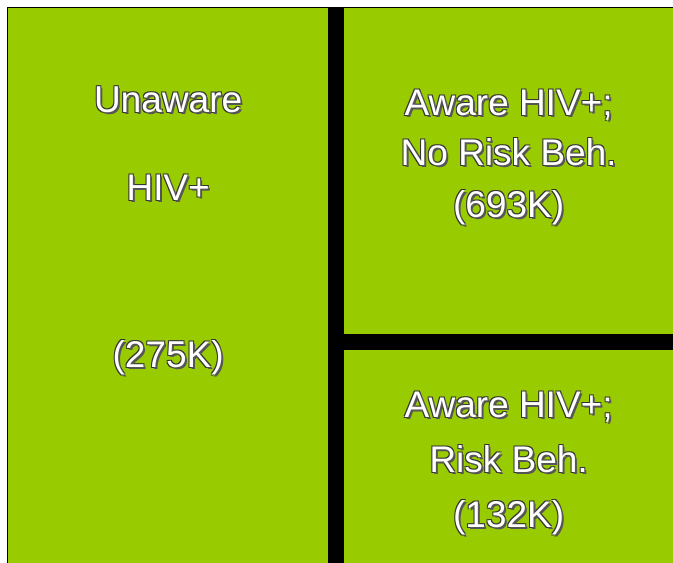 The width and height of the screenshot is (673, 563). What do you see at coordinates (168, 187) in the screenshot?
I see `box-text: HIV+` at bounding box center [168, 187].